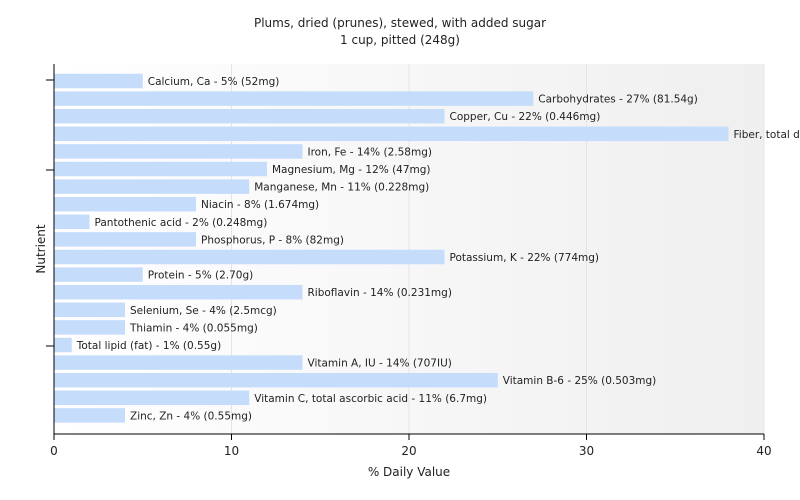 The image size is (800, 500). Describe the element at coordinates (380, 364) in the screenshot. I see `bar-label: Vitamin A, IU - 14% (707IU)` at that location.